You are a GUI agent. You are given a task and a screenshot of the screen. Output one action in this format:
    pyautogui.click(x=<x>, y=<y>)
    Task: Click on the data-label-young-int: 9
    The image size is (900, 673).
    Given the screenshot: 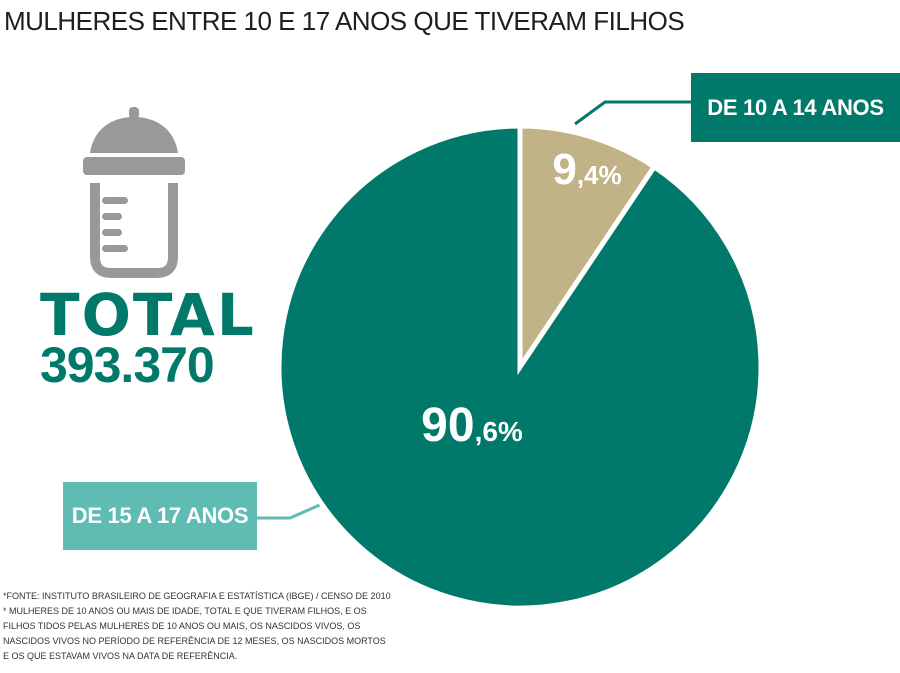 What is the action you would take?
    pyautogui.click(x=564, y=169)
    